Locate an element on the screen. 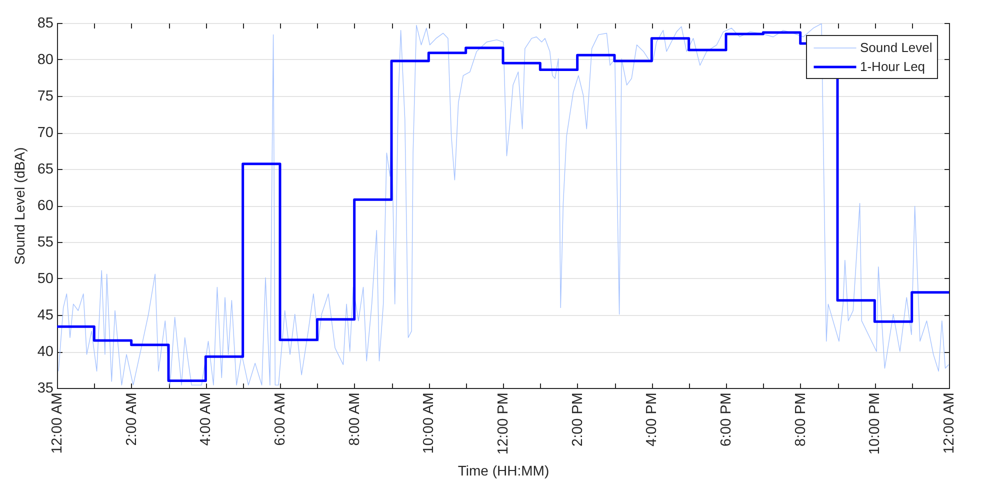 The height and width of the screenshot is (500, 1000). y-tick-label: 50 is located at coordinates (45, 279).